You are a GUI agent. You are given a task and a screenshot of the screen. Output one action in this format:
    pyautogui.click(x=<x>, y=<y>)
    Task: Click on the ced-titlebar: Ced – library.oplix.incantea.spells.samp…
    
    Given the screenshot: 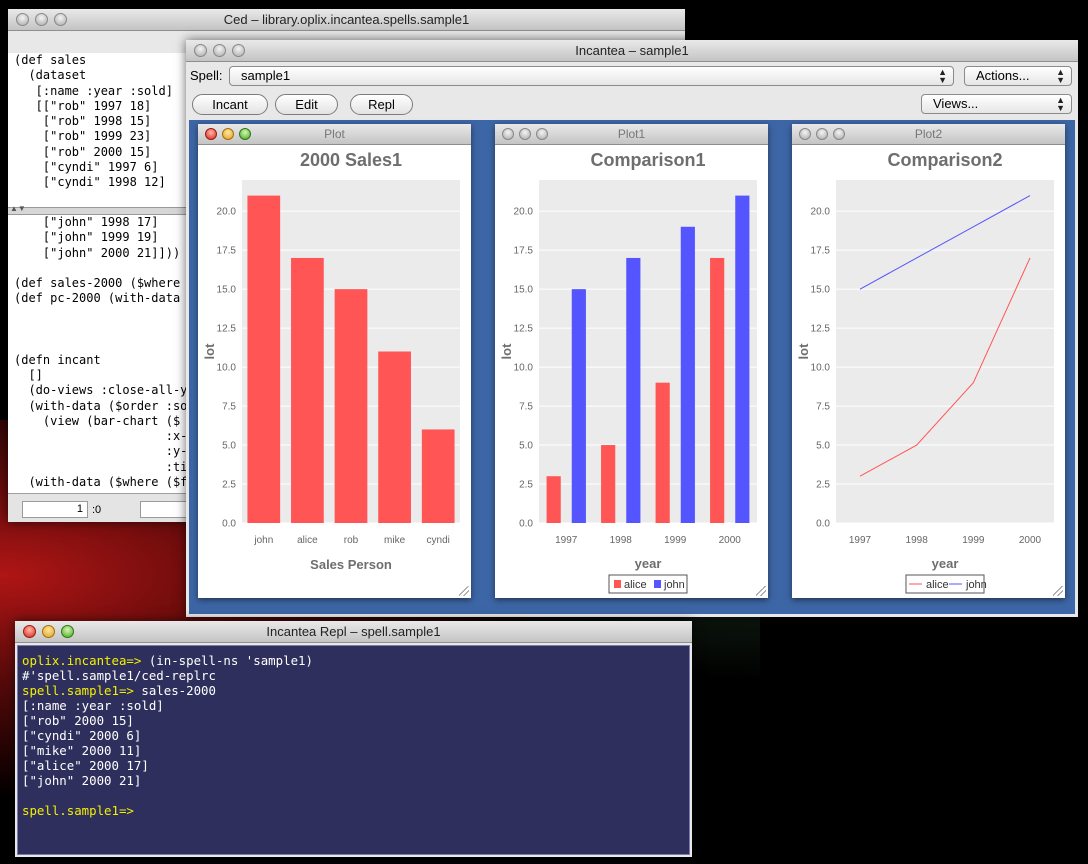 What is the action you would take?
    pyautogui.click(x=346, y=20)
    